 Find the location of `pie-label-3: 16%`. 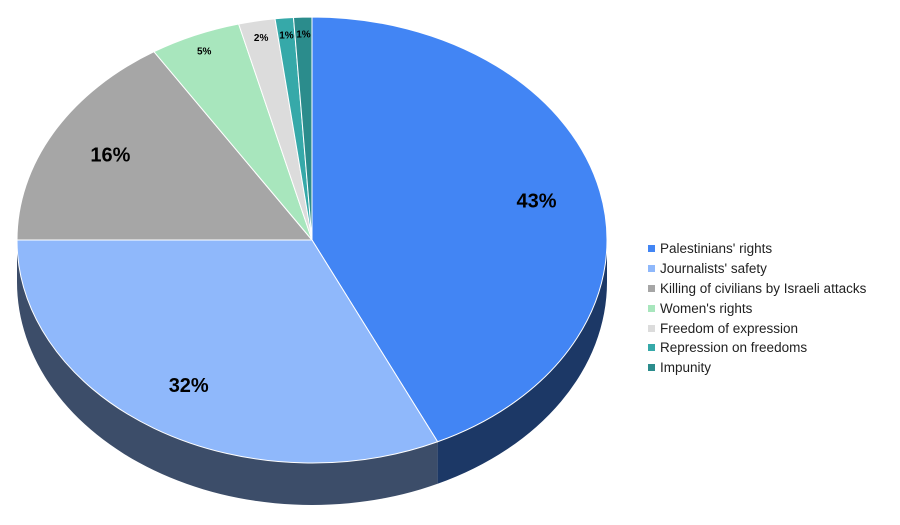

pie-label-3: 16% is located at coordinates (110, 155).